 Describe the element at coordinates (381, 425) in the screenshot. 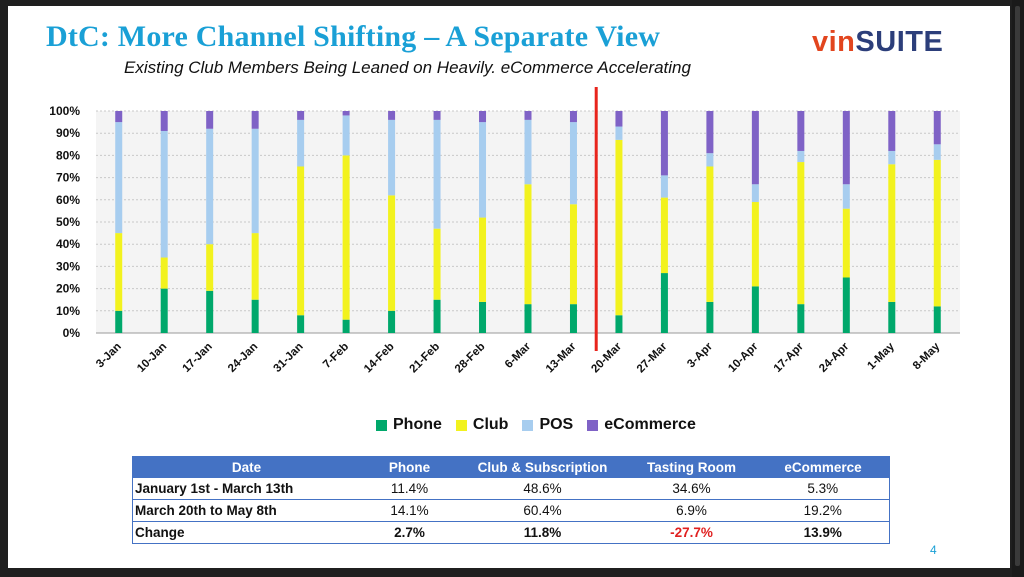

I see `legend-swatch-phone` at that location.